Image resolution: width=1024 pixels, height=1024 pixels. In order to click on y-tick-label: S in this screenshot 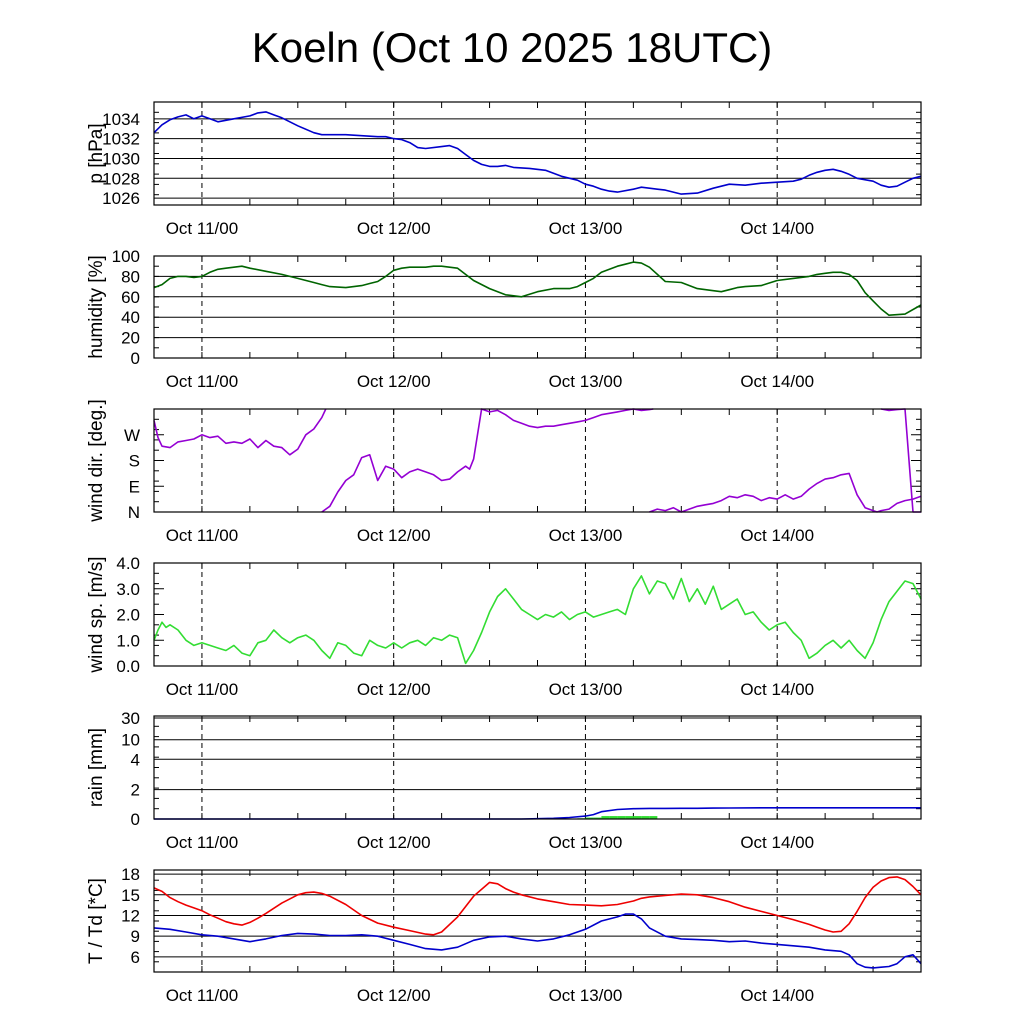, I will do `click(134, 461)`.